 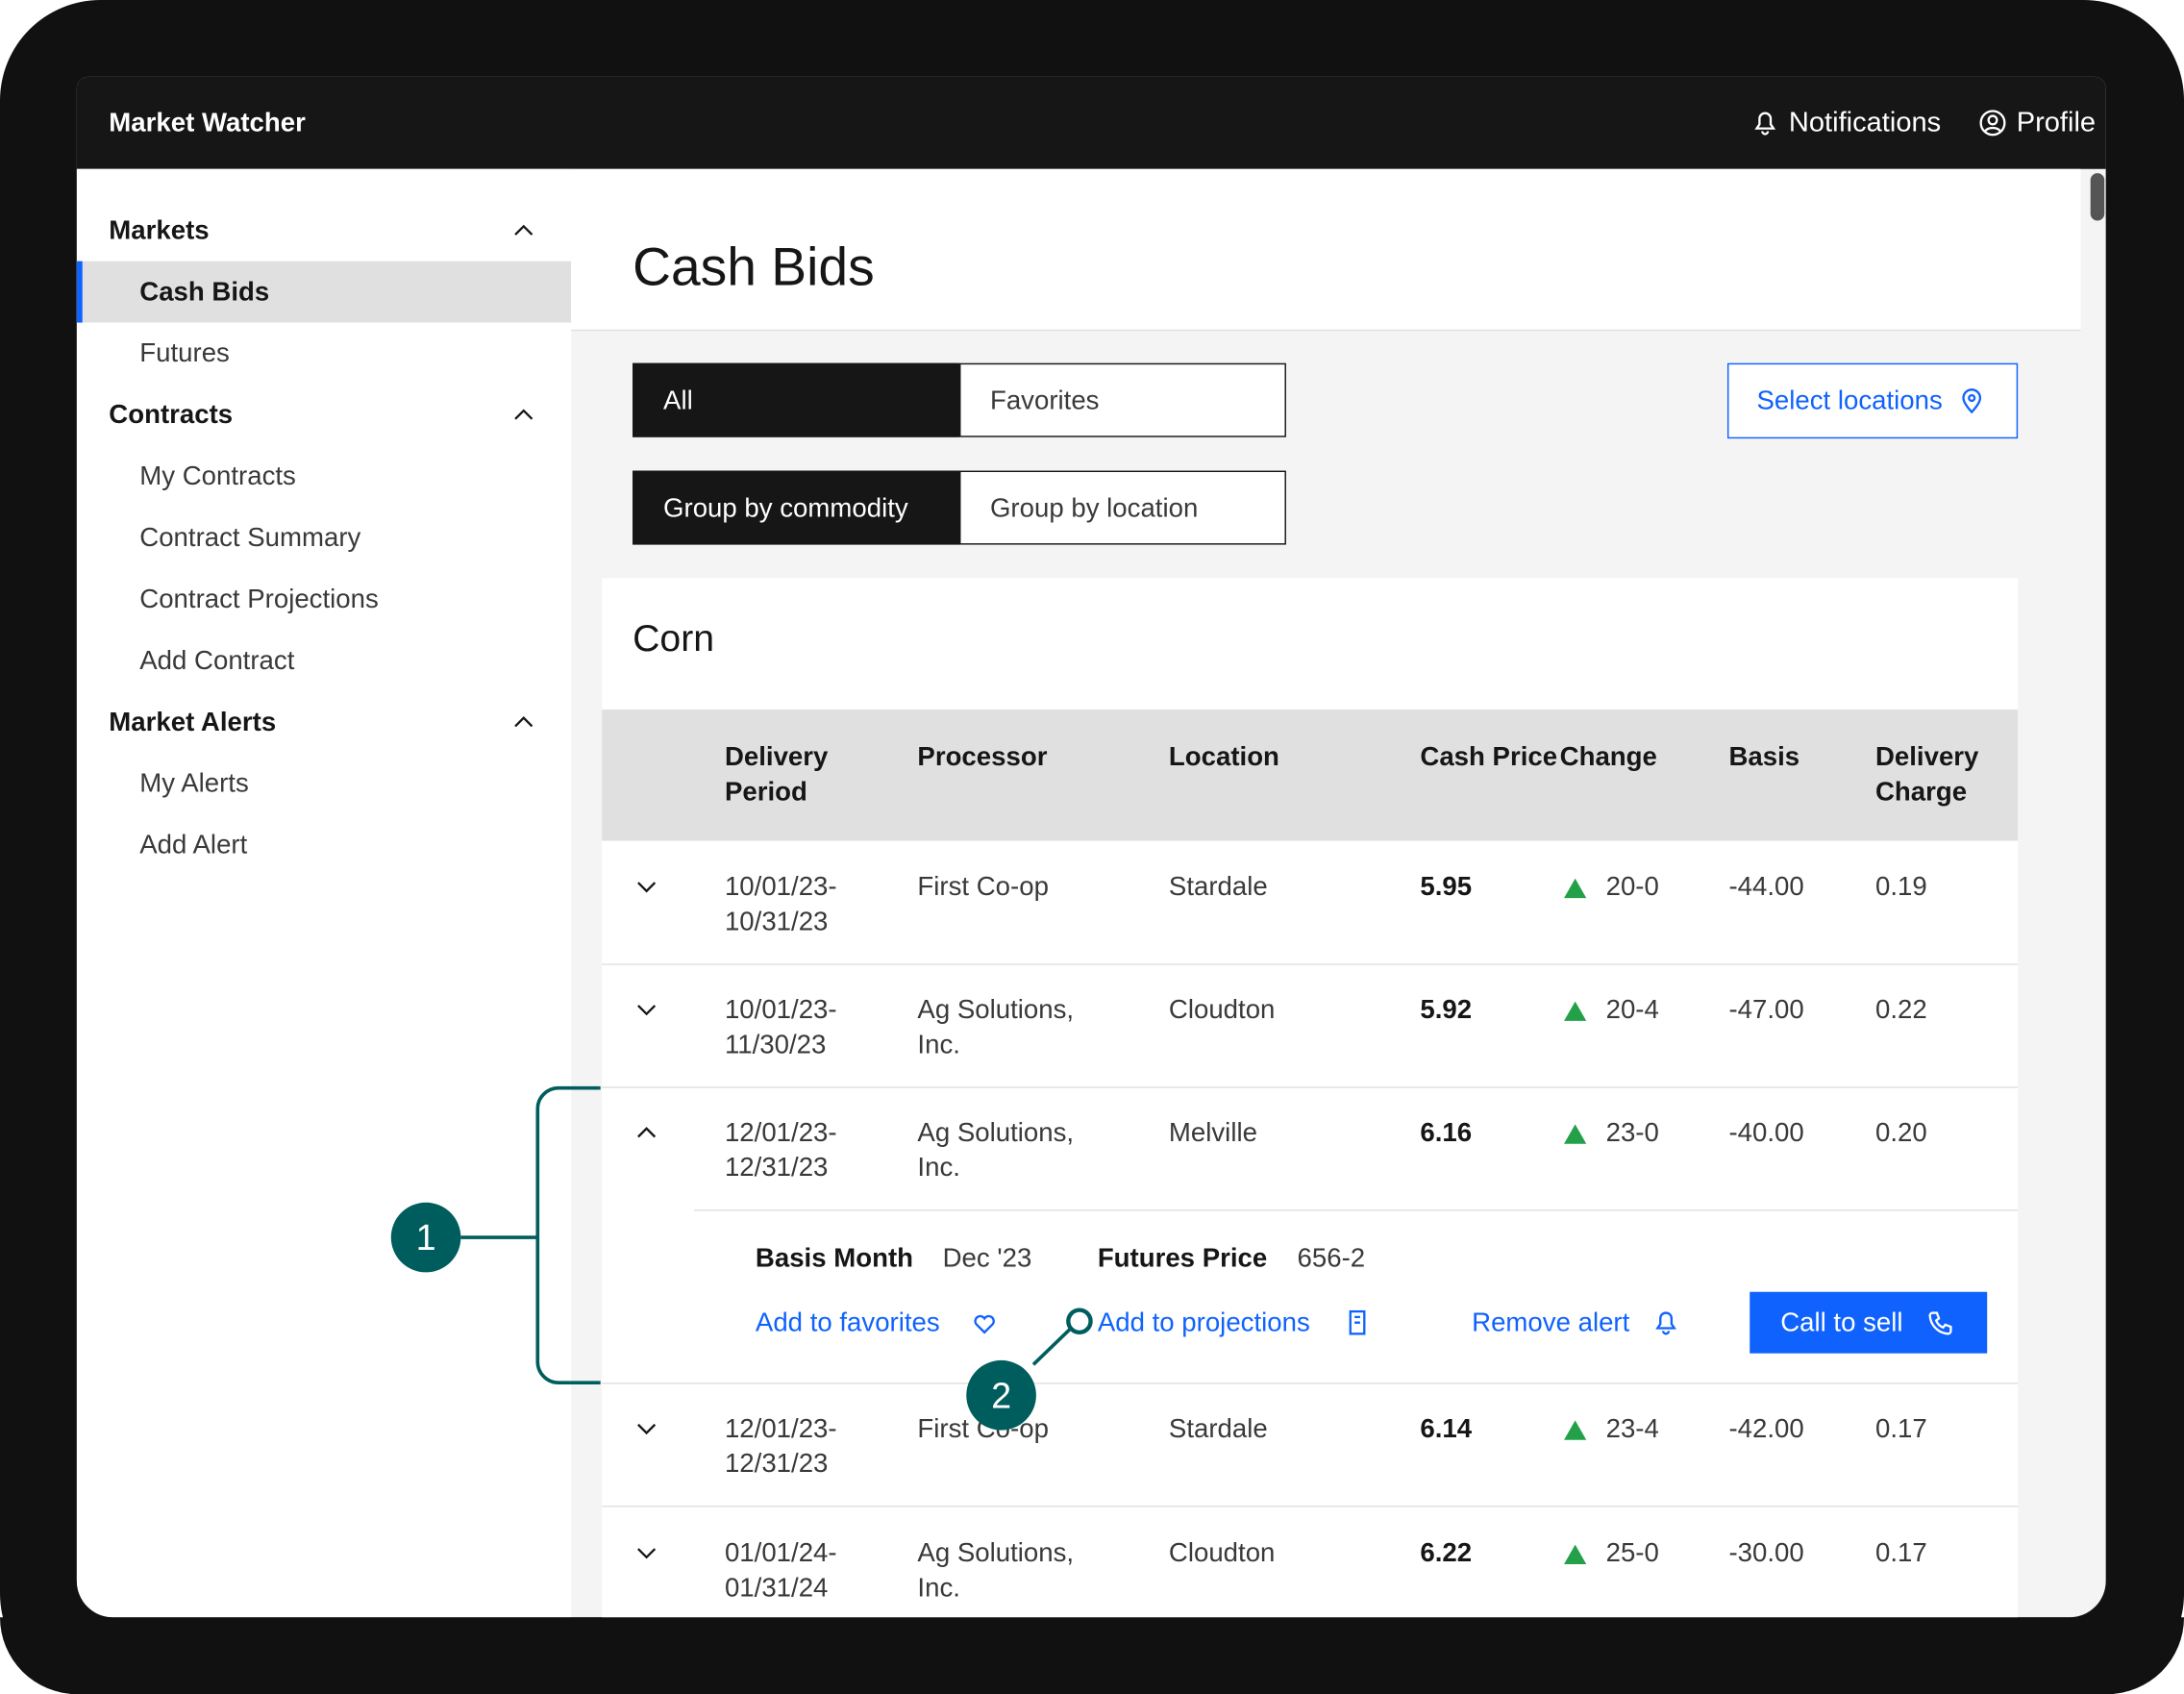 I want to click on nav-item: My Alerts, so click(x=194, y=784).